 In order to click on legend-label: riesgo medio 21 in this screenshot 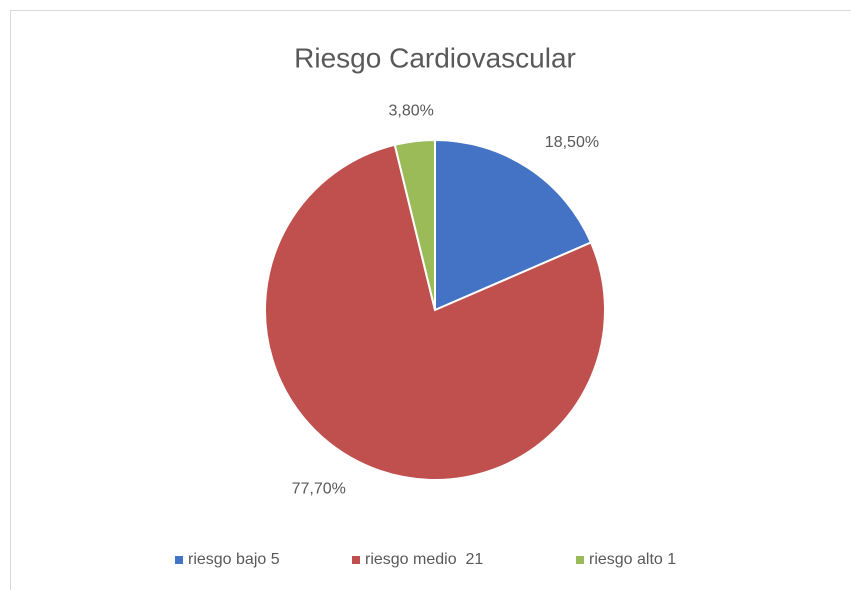, I will do `click(424, 559)`.